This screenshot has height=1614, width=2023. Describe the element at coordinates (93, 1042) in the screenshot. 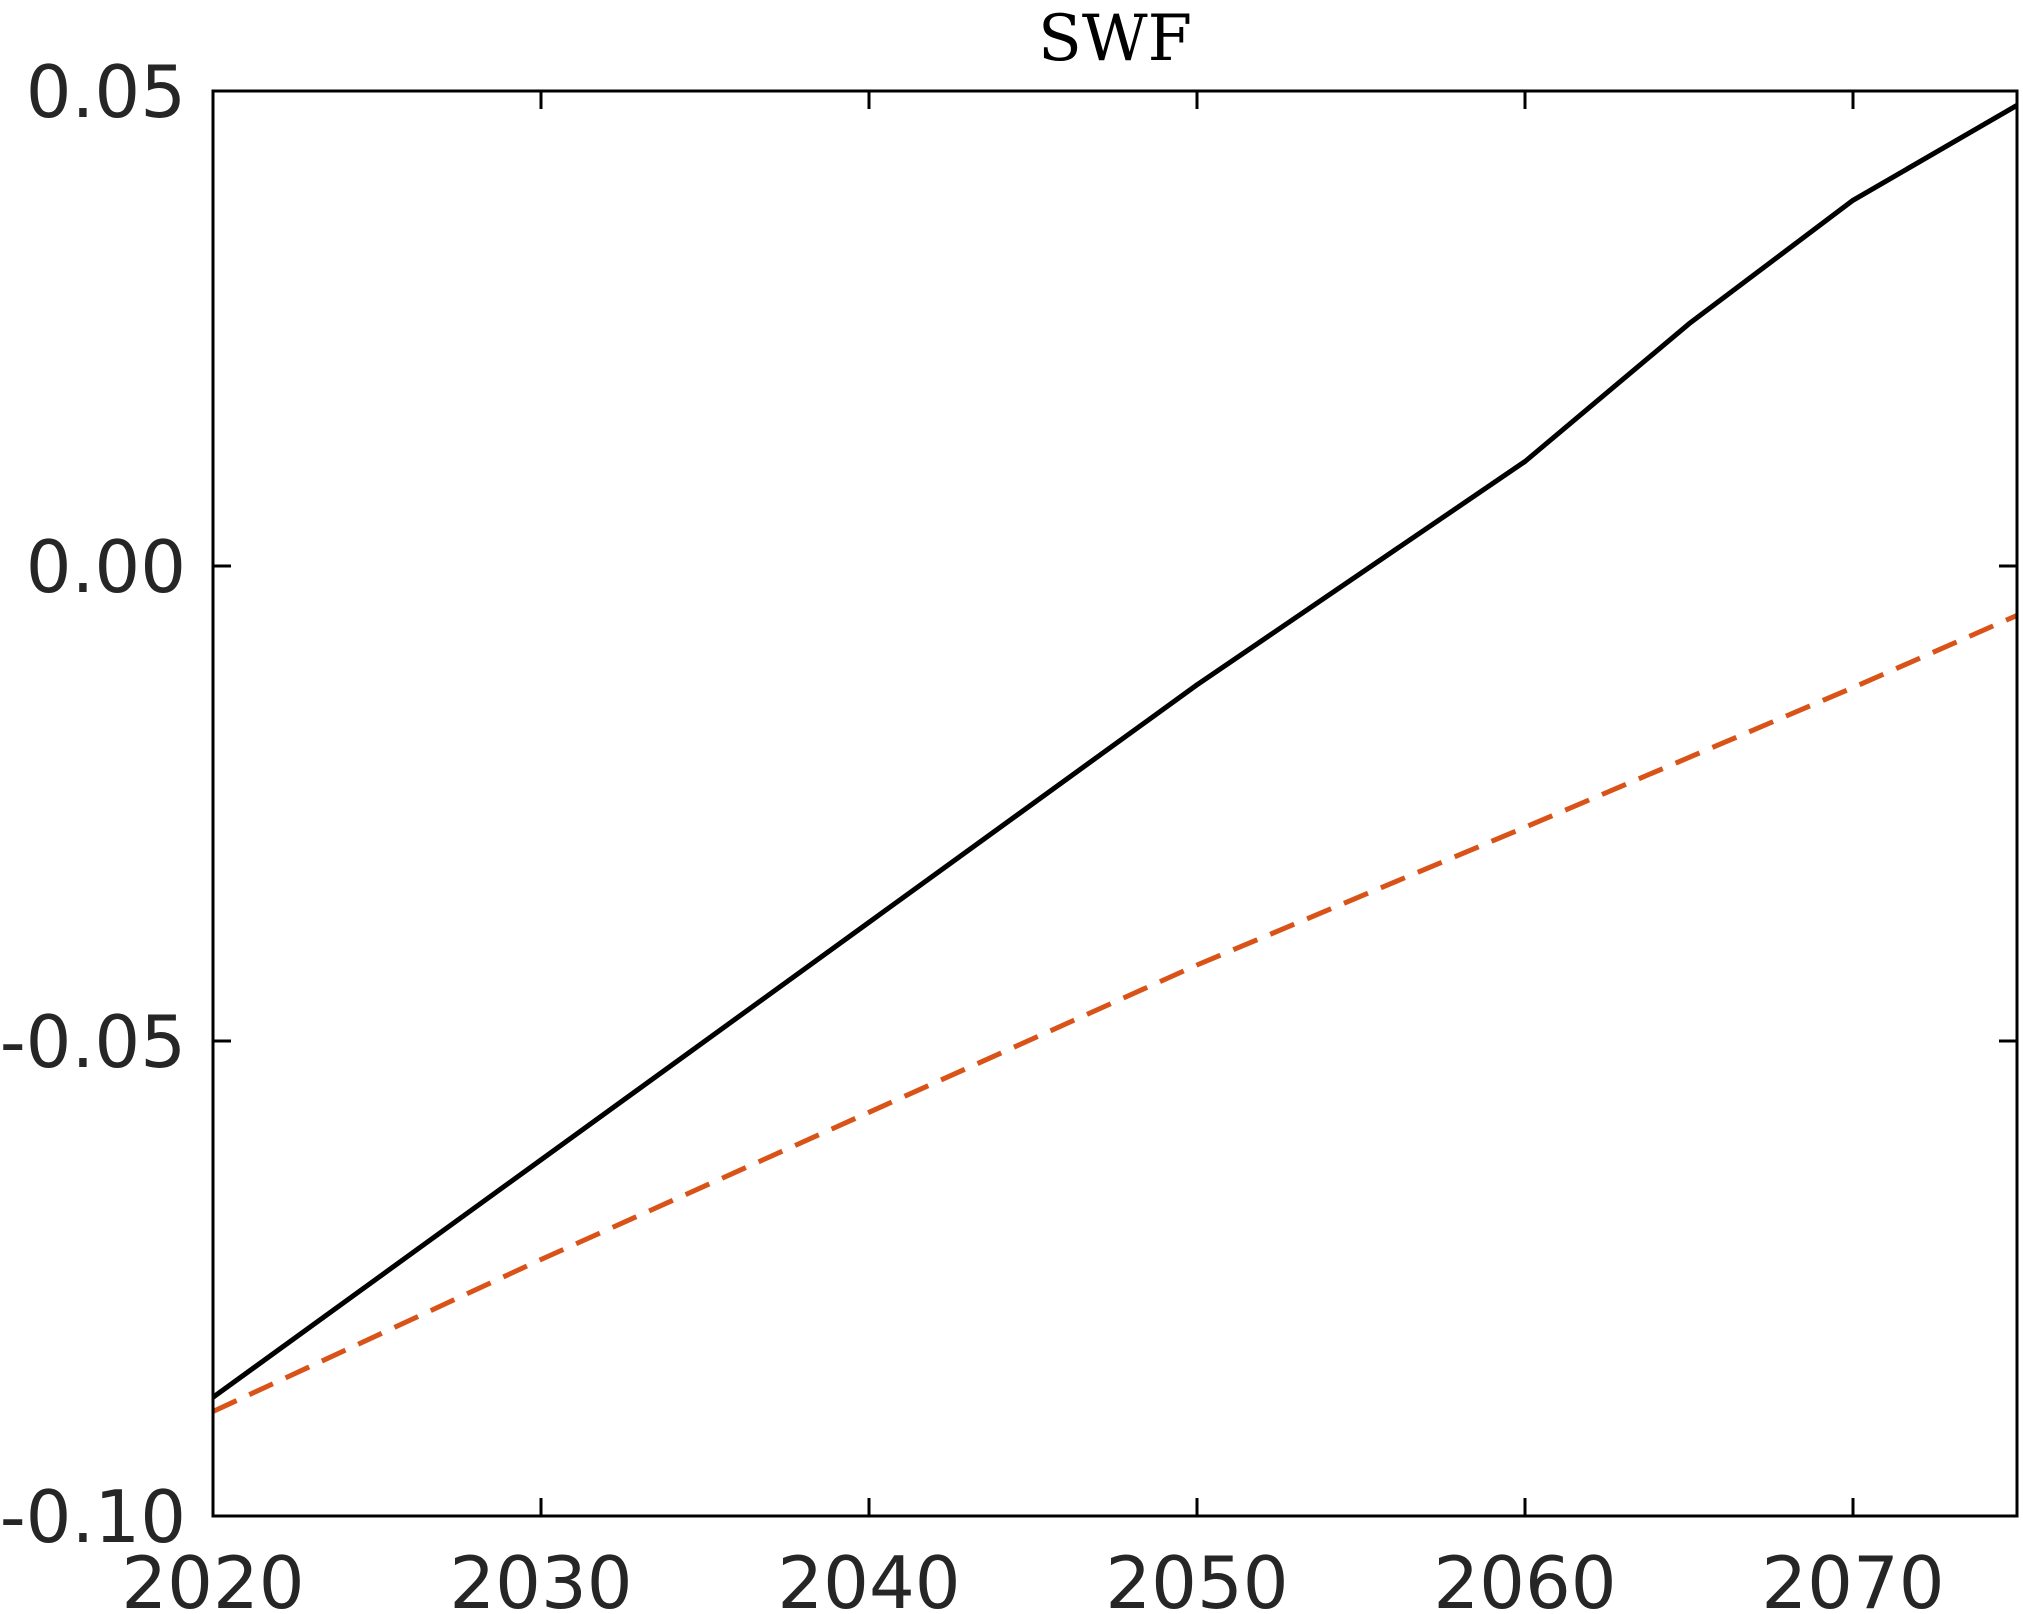

I see `y-tick-label-1: -0.05` at that location.